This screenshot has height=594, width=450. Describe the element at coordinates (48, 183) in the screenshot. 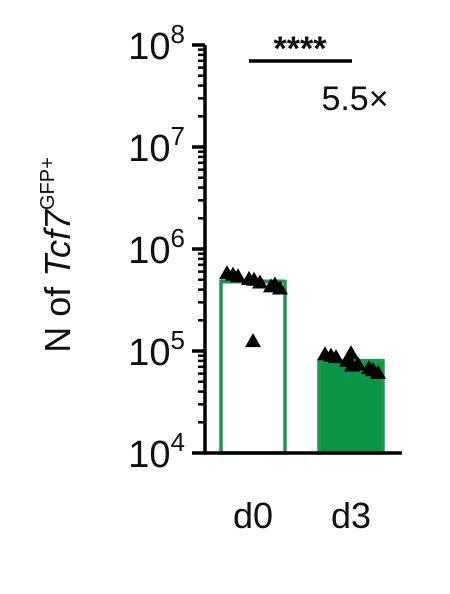

I see `y-axis-label-superscript: GFP+` at that location.